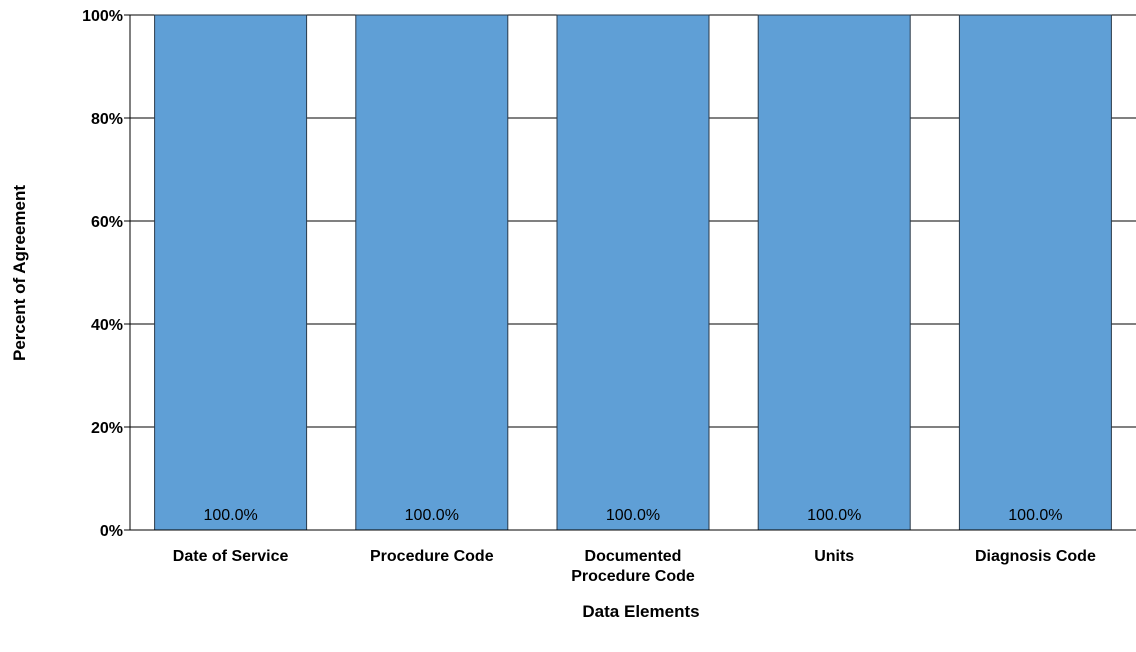 Image resolution: width=1136 pixels, height=652 pixels. Describe the element at coordinates (231, 556) in the screenshot. I see `x-tick-label: Date of Service` at that location.